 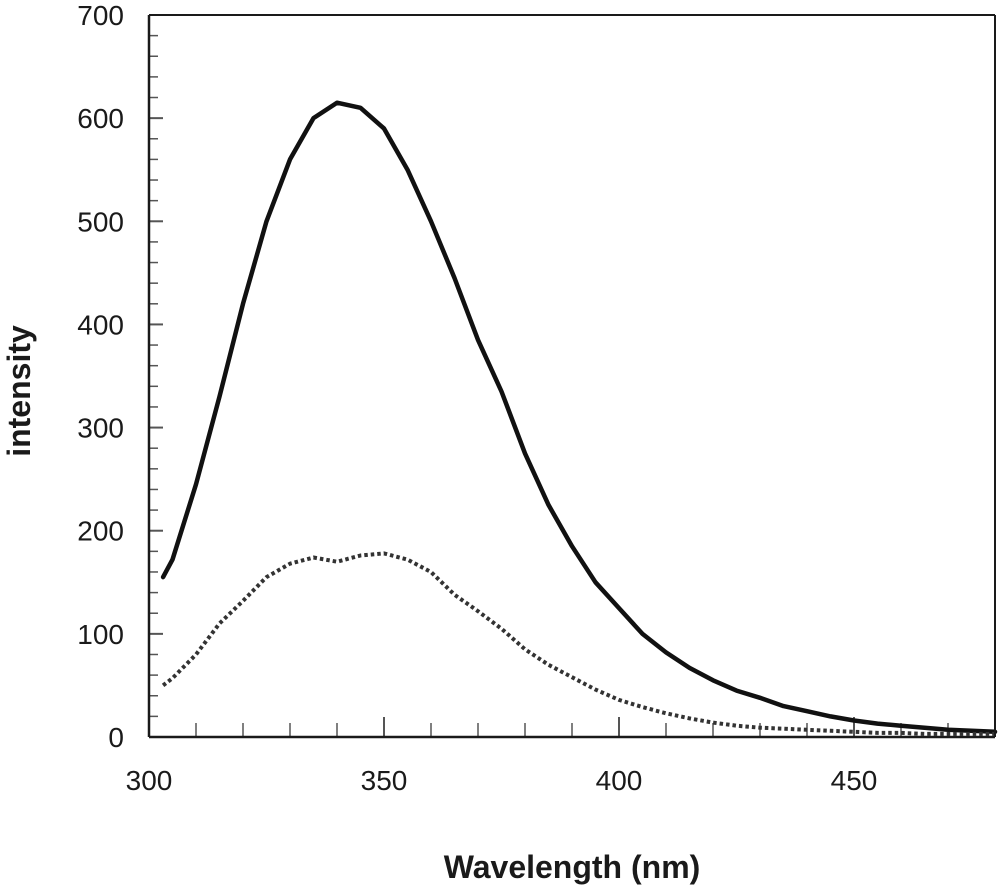 What do you see at coordinates (854, 780) in the screenshot?
I see `x-tick-label: 450` at bounding box center [854, 780].